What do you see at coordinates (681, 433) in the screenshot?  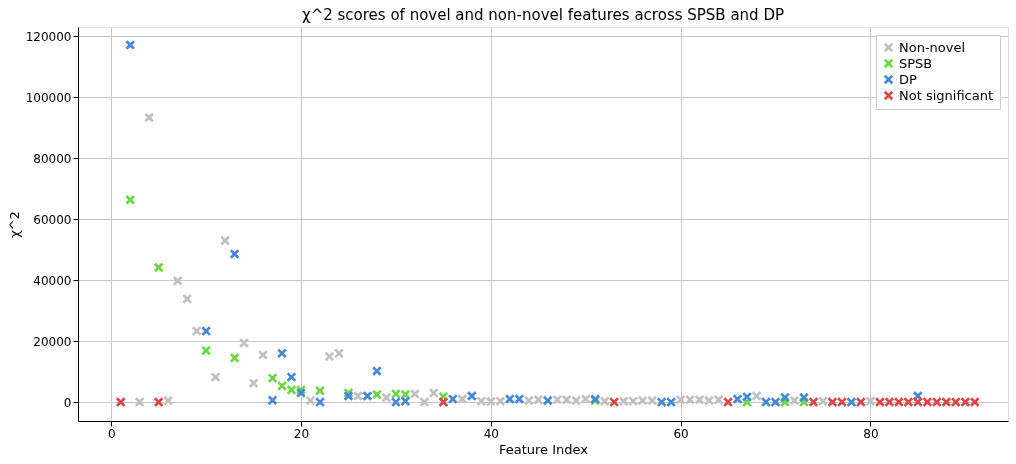 I see `x-tick-label: 60` at bounding box center [681, 433].